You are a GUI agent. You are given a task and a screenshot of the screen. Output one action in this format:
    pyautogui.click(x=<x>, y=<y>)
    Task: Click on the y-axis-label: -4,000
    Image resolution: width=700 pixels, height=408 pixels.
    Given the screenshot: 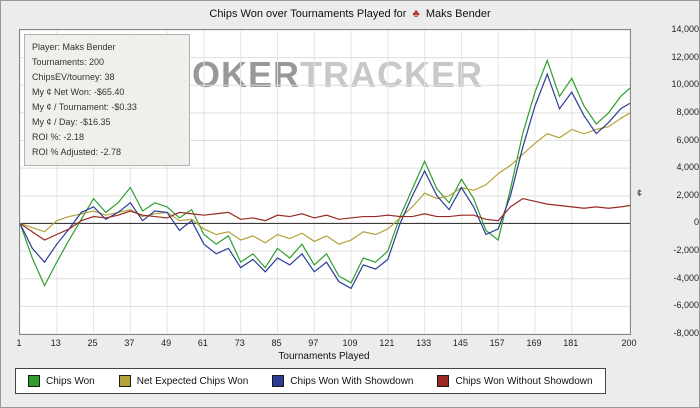 What is the action you would take?
    pyautogui.click(x=686, y=277)
    